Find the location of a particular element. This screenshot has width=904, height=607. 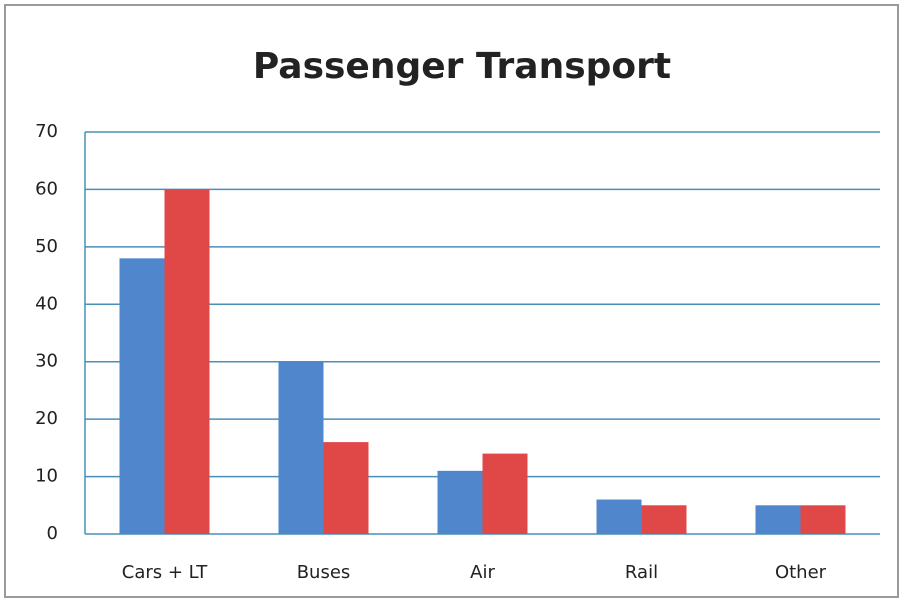

x-tick-label: Rail is located at coordinates (641, 572).